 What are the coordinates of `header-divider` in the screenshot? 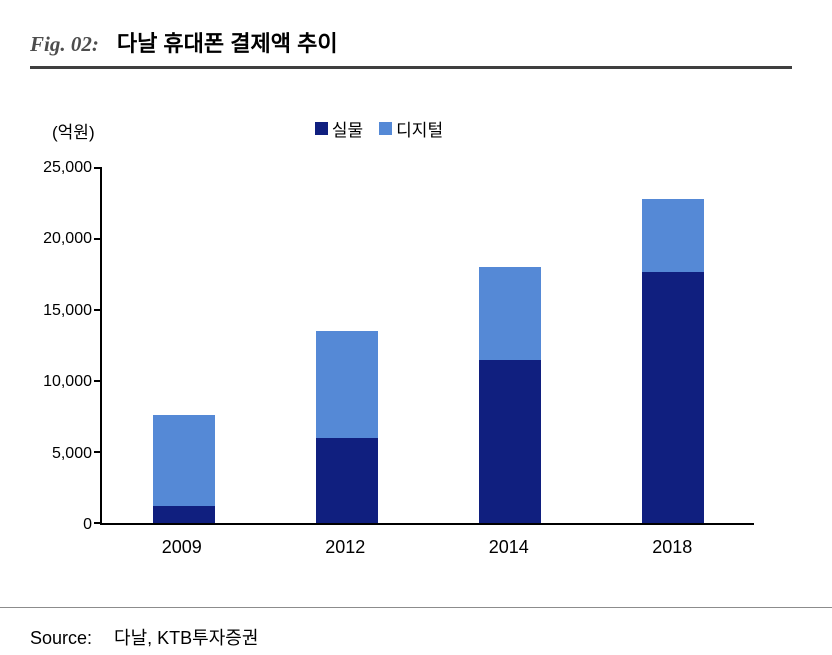 It's located at (411, 67).